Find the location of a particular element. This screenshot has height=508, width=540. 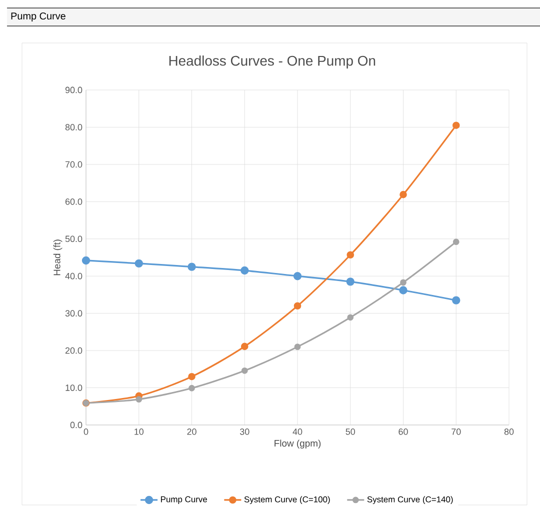

x-tick-label: 60 is located at coordinates (403, 431).